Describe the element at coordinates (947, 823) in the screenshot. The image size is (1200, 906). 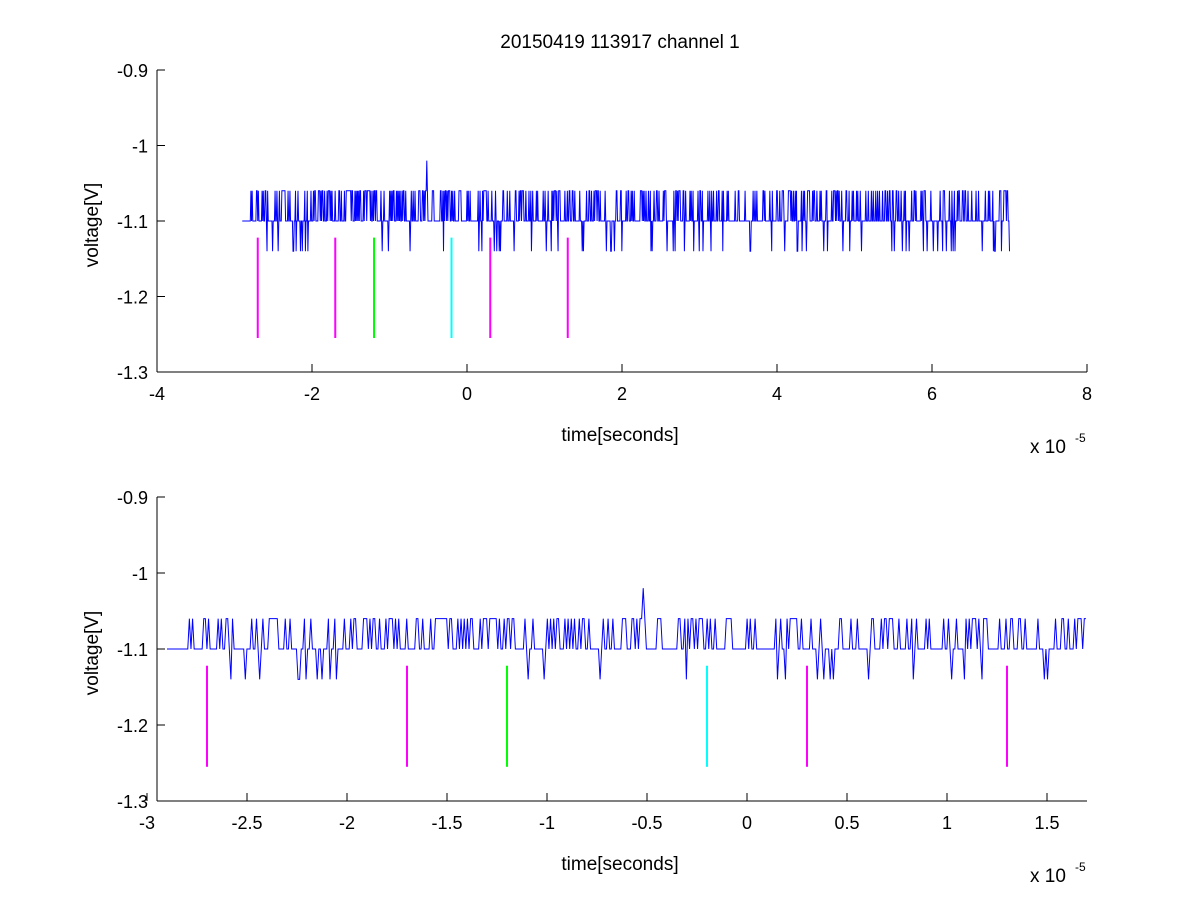
I see `x-tick-label: 1` at that location.